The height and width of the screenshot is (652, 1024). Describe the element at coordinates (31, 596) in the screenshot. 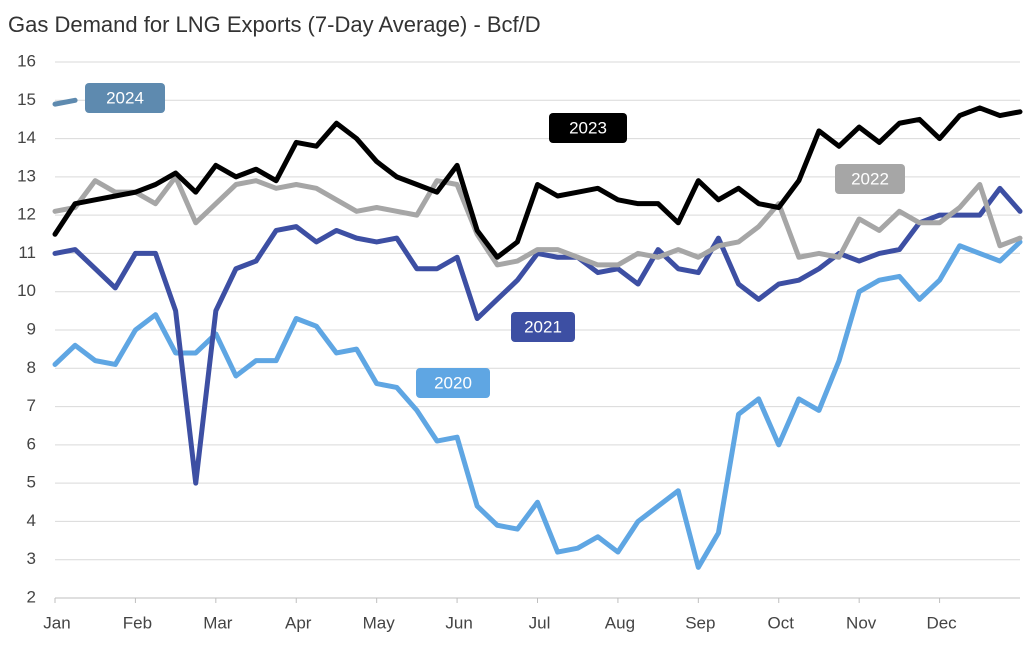

I see `y-tick-label: 2` at that location.